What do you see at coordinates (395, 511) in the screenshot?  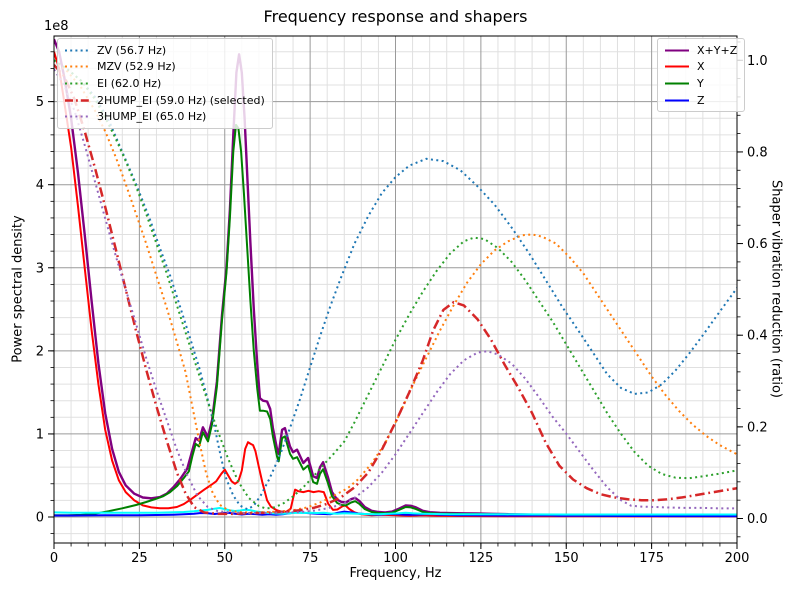 I see `series-after-shaper` at bounding box center [395, 511].